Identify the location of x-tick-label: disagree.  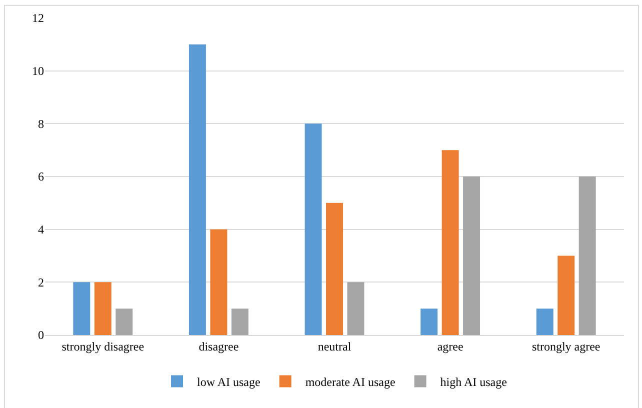
(218, 346).